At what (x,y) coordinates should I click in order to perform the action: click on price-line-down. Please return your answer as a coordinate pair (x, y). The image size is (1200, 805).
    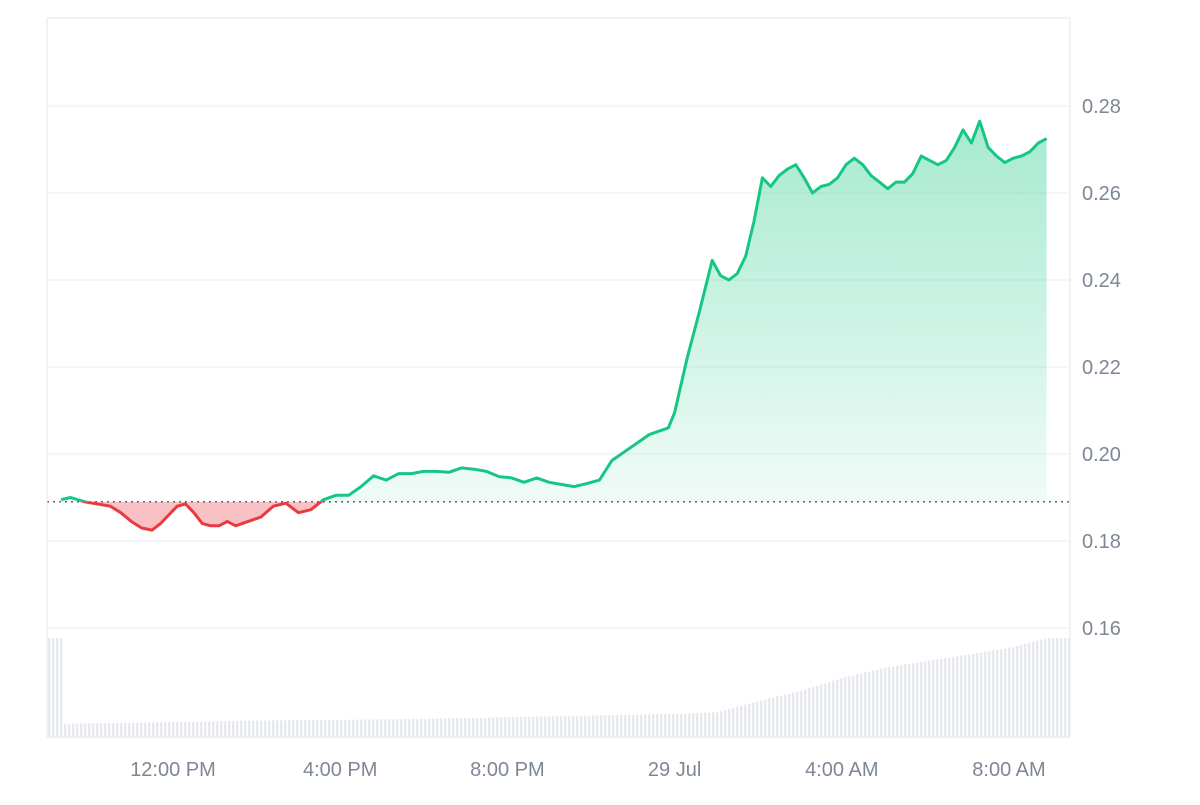
    Looking at the image, I should click on (201, 516).